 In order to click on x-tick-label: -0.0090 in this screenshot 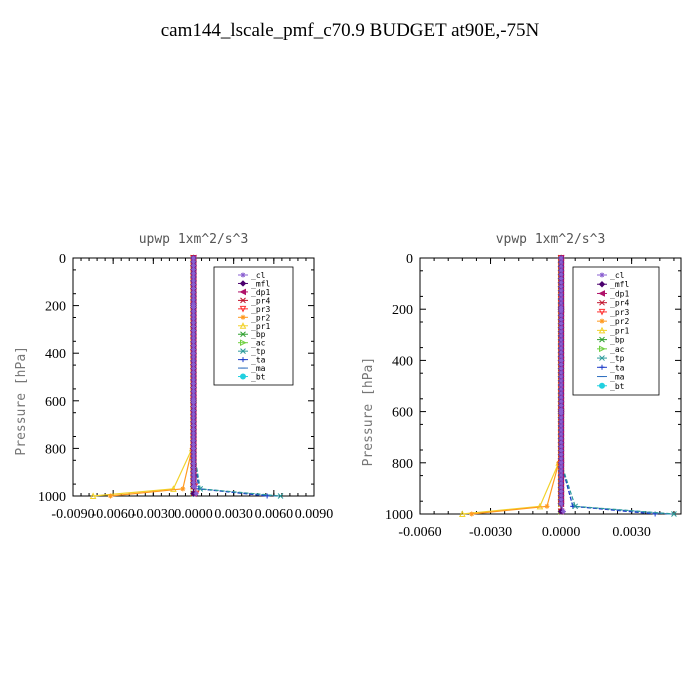, I will do `click(72, 514)`.